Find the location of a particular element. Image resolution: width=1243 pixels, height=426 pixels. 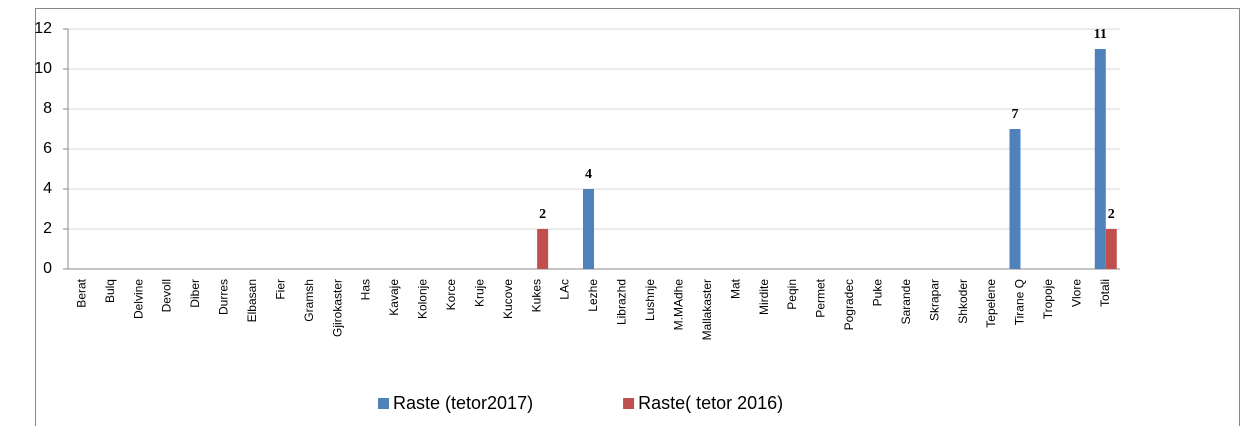

x-tick-label: Permet is located at coordinates (821, 297).